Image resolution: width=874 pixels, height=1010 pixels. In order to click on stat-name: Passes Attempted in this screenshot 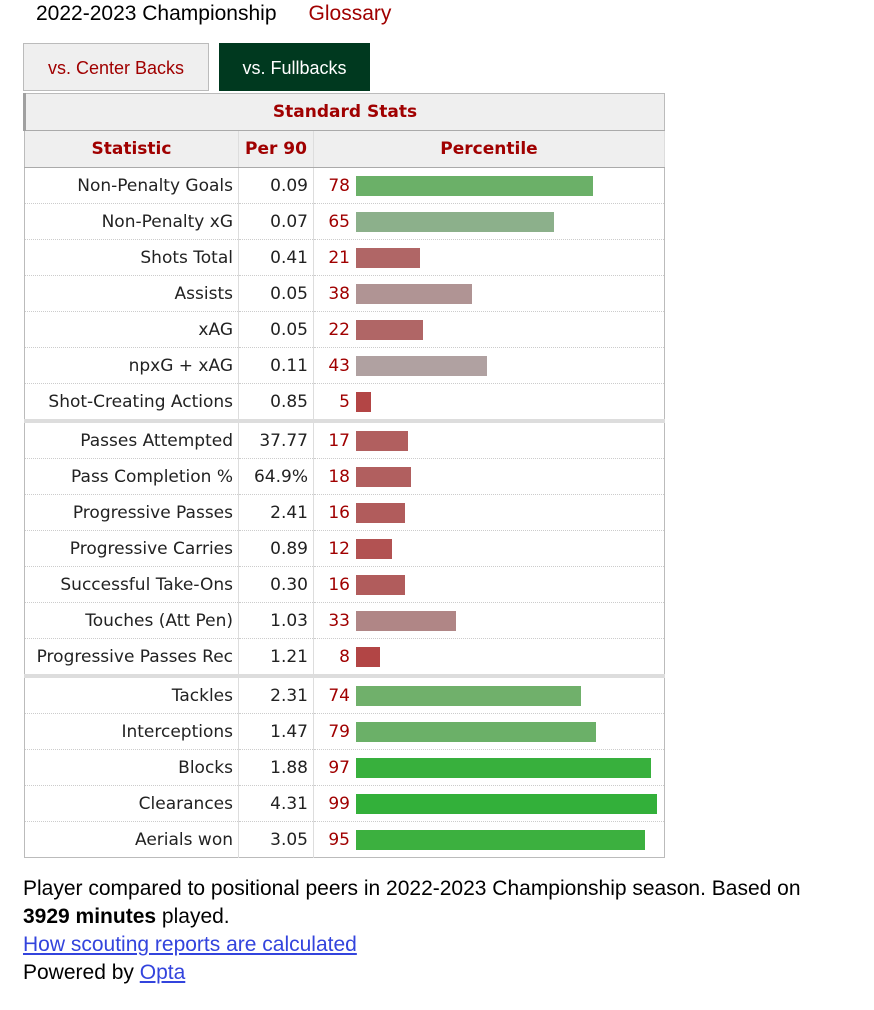, I will do `click(131, 439)`.